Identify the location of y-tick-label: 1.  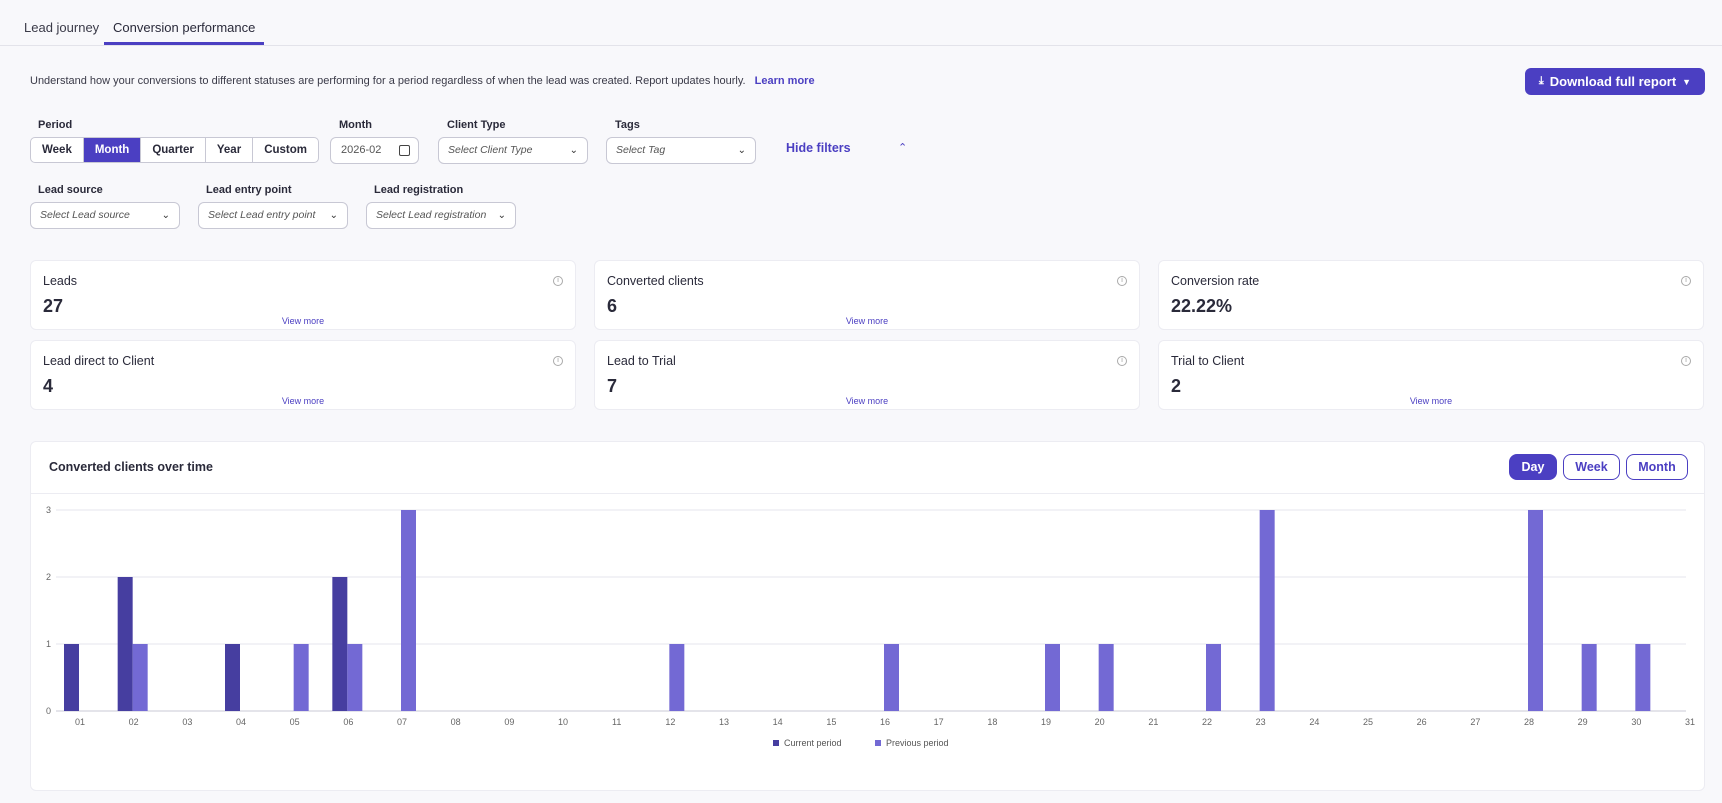
(48, 644).